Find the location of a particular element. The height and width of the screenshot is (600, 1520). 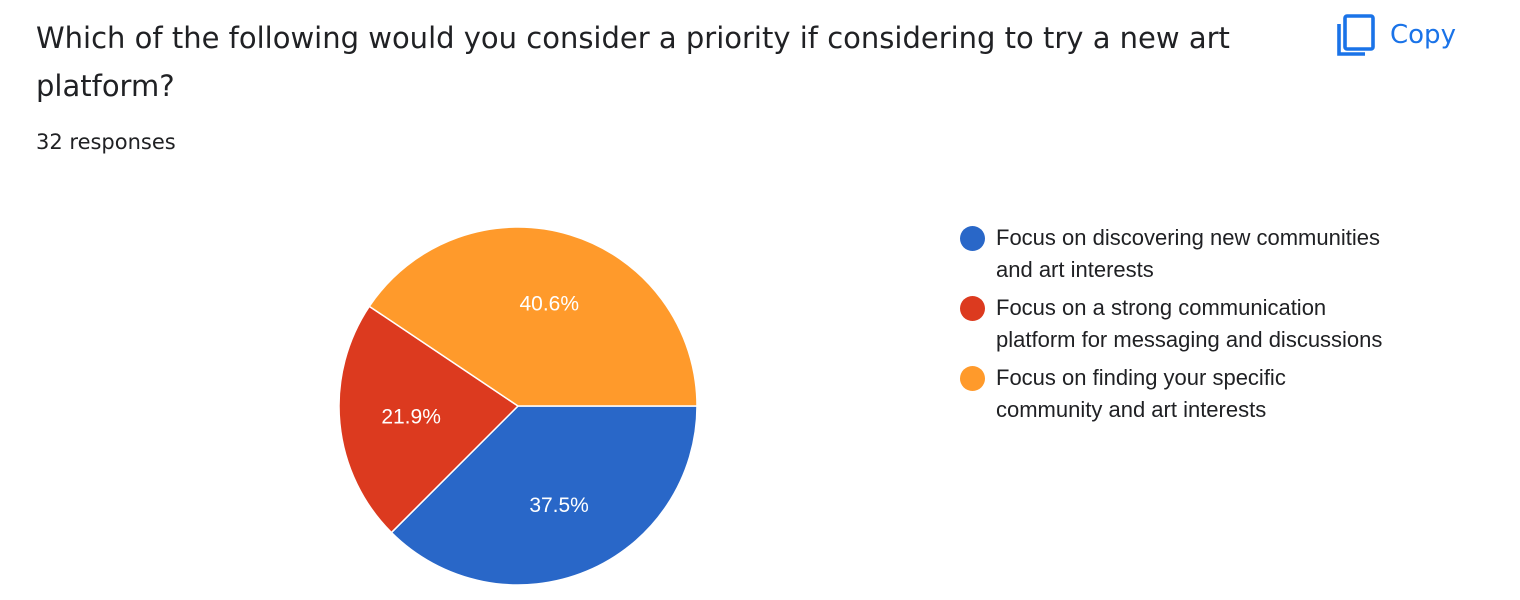

pie-slice-labels: 37.5% 21.9% 40.6% is located at coordinates (485, 404).